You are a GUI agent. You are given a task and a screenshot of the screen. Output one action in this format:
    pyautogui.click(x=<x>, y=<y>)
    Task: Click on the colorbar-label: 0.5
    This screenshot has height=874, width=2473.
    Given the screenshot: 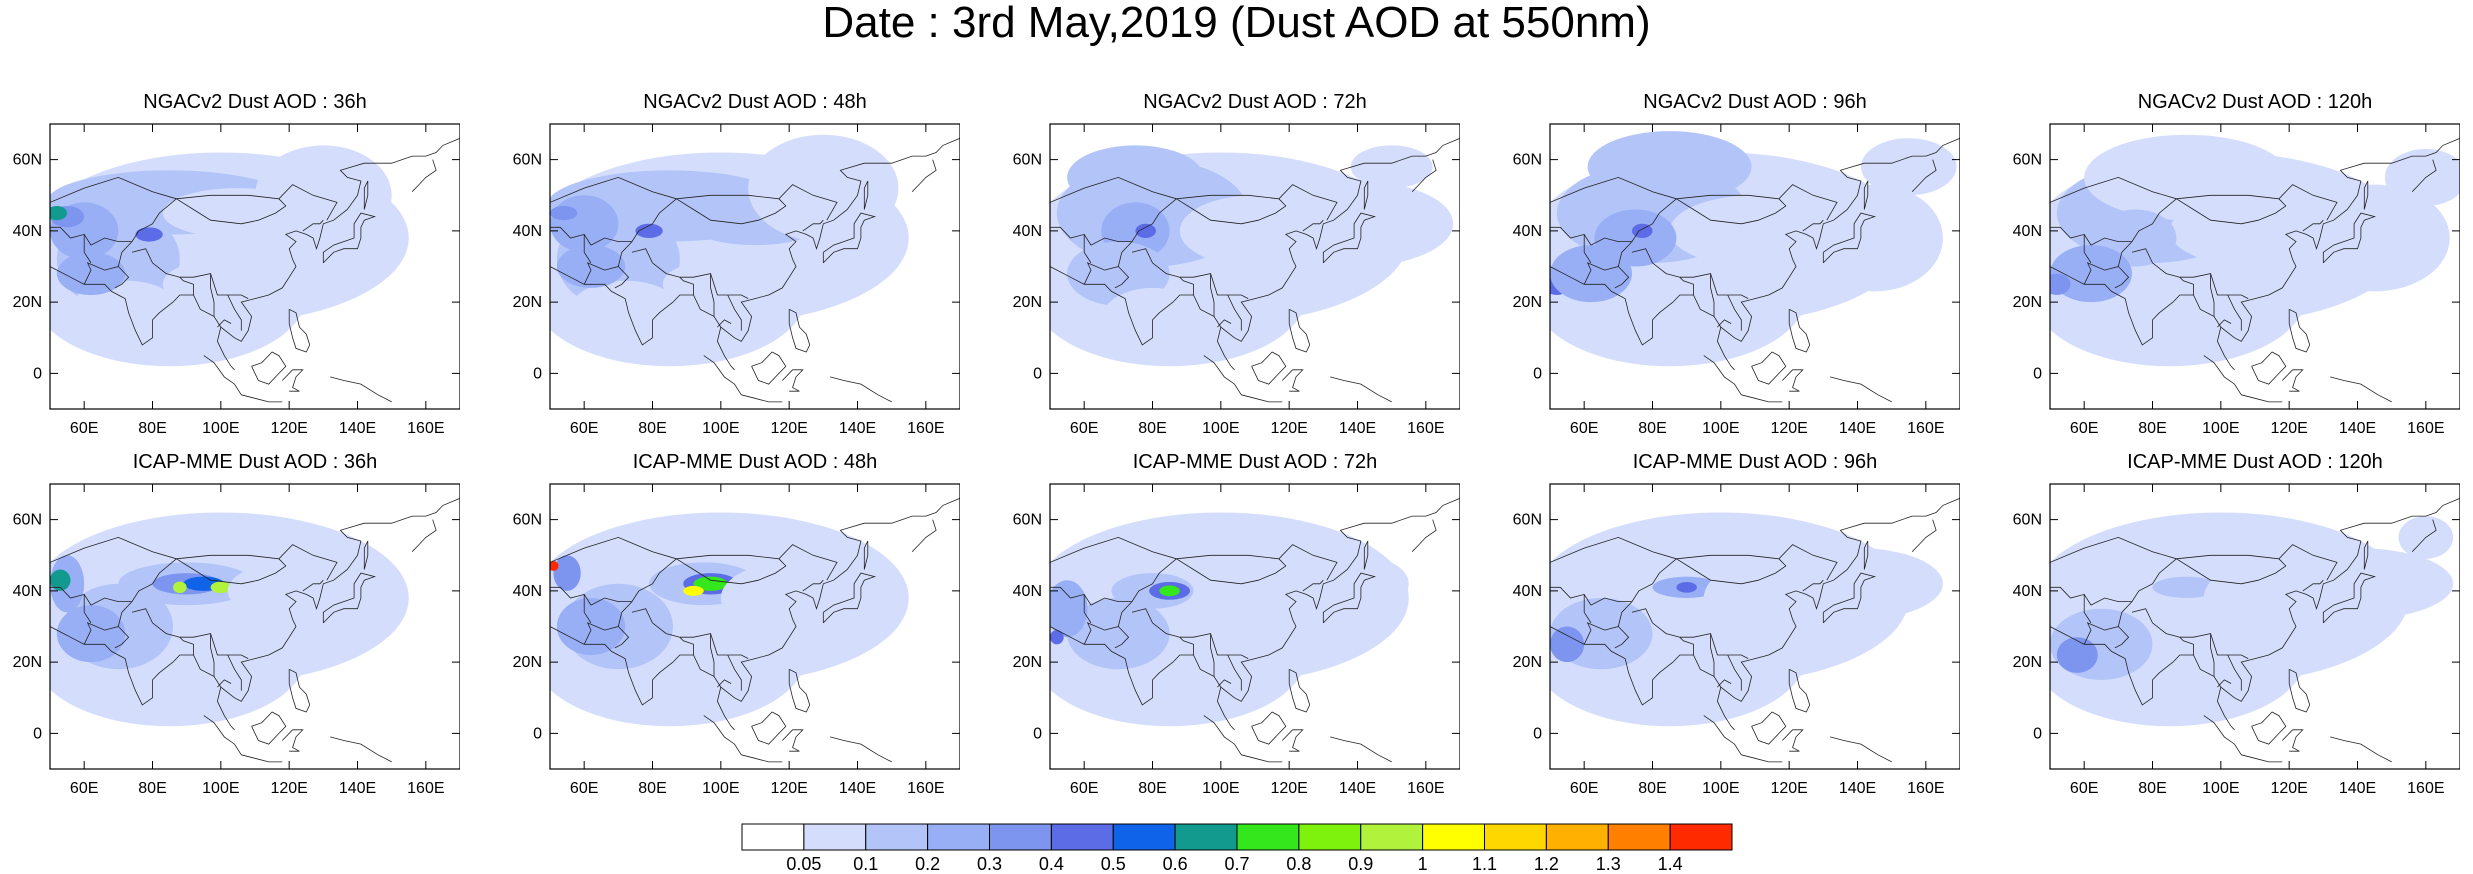 What is the action you would take?
    pyautogui.click(x=1113, y=864)
    